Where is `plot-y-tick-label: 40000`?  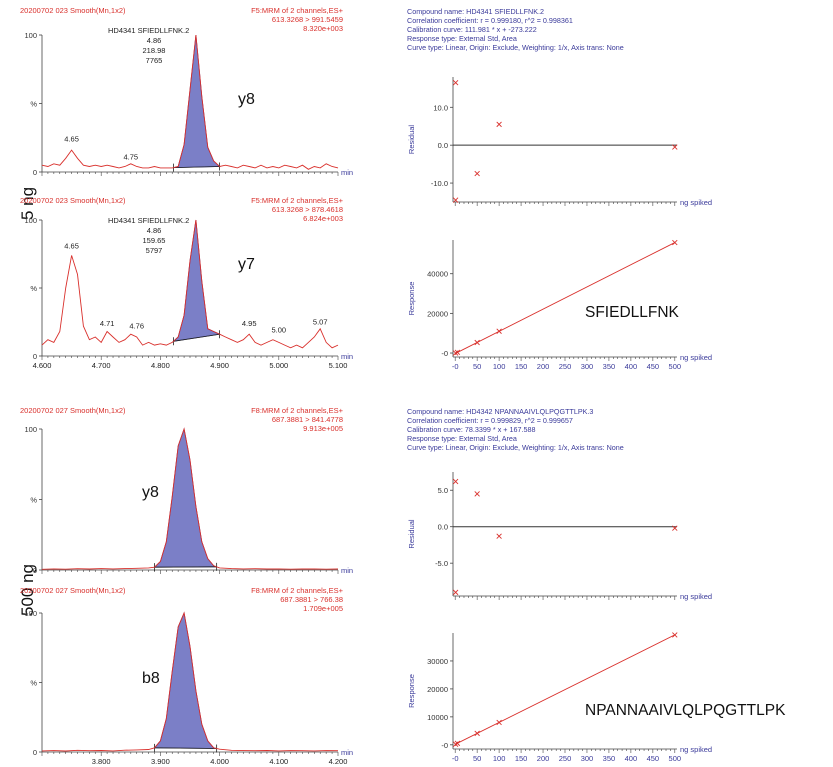 plot-y-tick-label: 40000 is located at coordinates (437, 274).